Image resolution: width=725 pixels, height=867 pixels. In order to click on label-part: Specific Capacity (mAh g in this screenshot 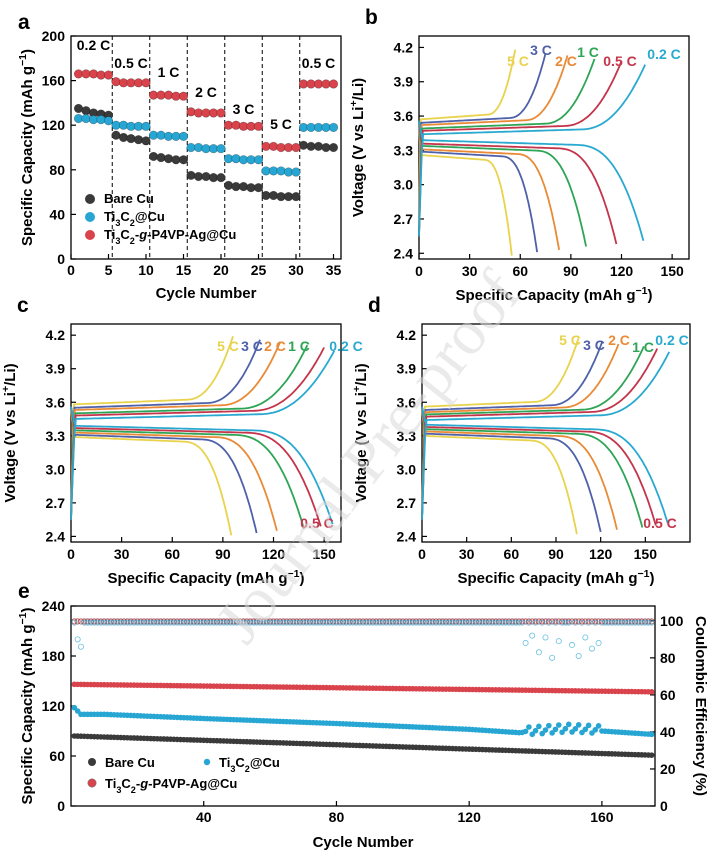, I will do `click(545, 295)`.